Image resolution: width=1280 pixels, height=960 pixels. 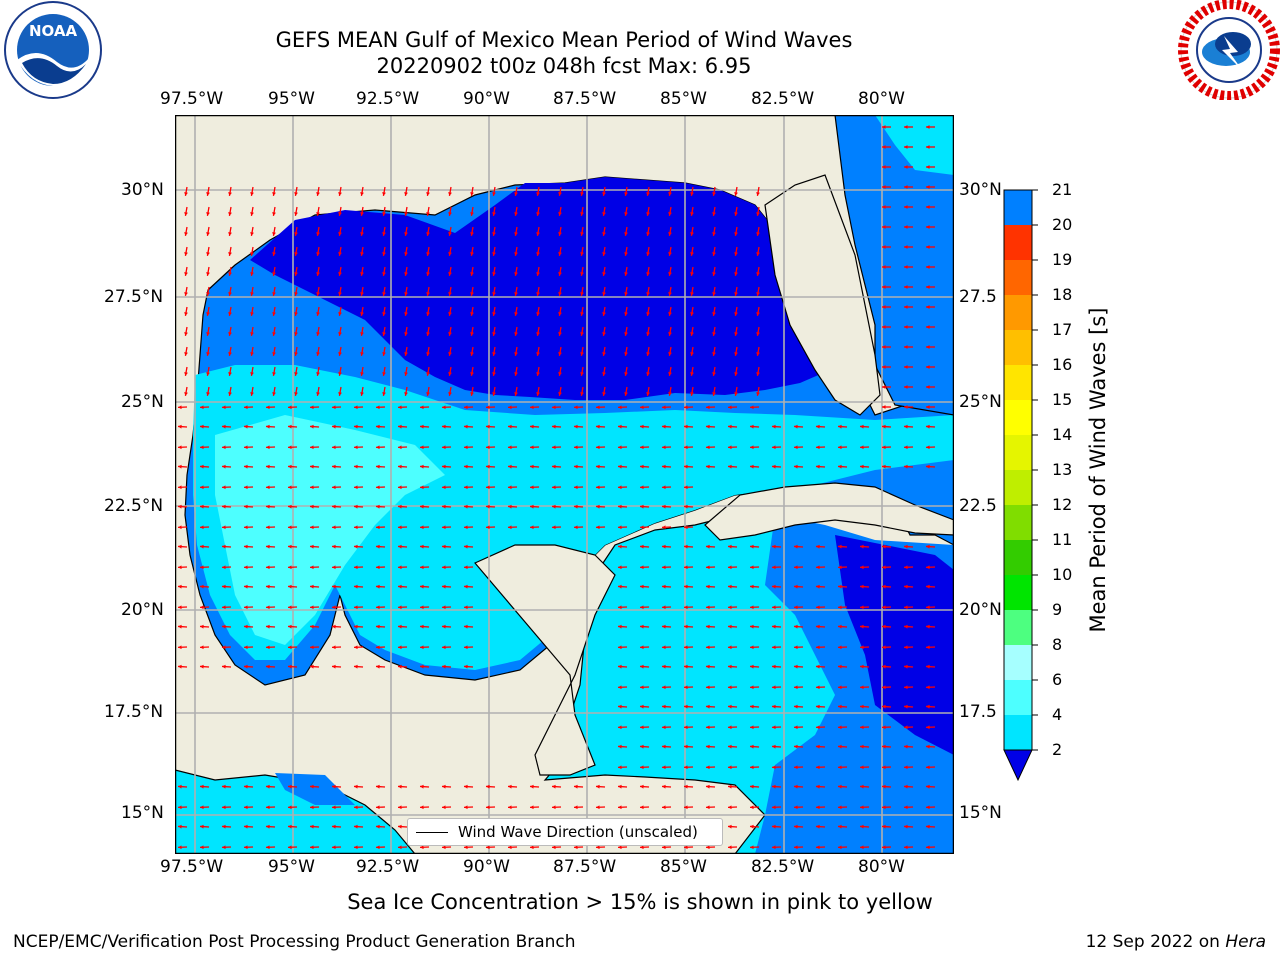 What do you see at coordinates (1018, 765) in the screenshot?
I see `colorbar-under-triangle` at bounding box center [1018, 765].